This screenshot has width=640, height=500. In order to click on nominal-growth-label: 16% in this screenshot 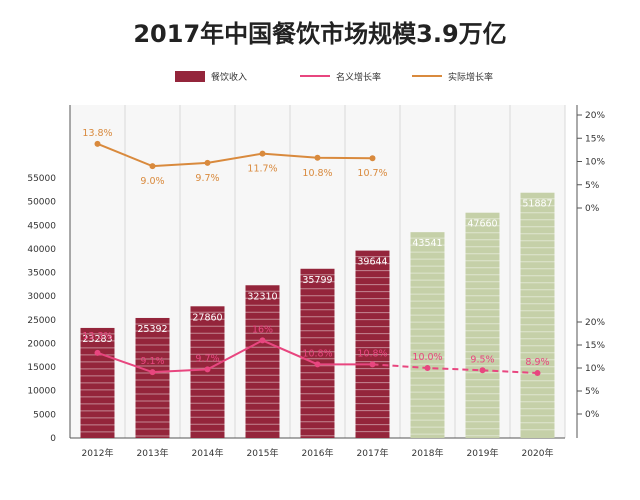, I will do `click(262, 329)`.